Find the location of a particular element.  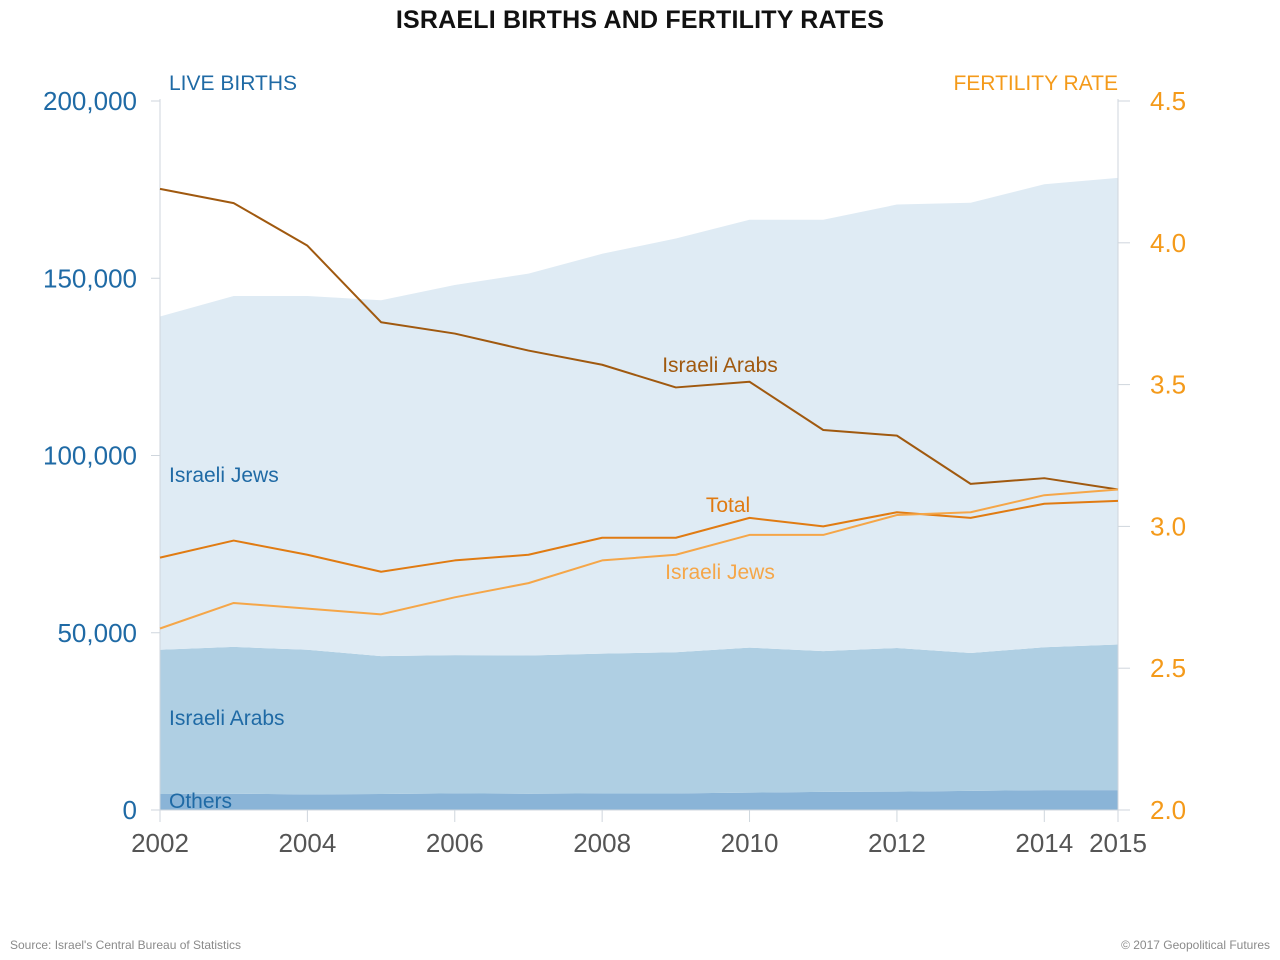

left-tick-label: 0 is located at coordinates (130, 810).